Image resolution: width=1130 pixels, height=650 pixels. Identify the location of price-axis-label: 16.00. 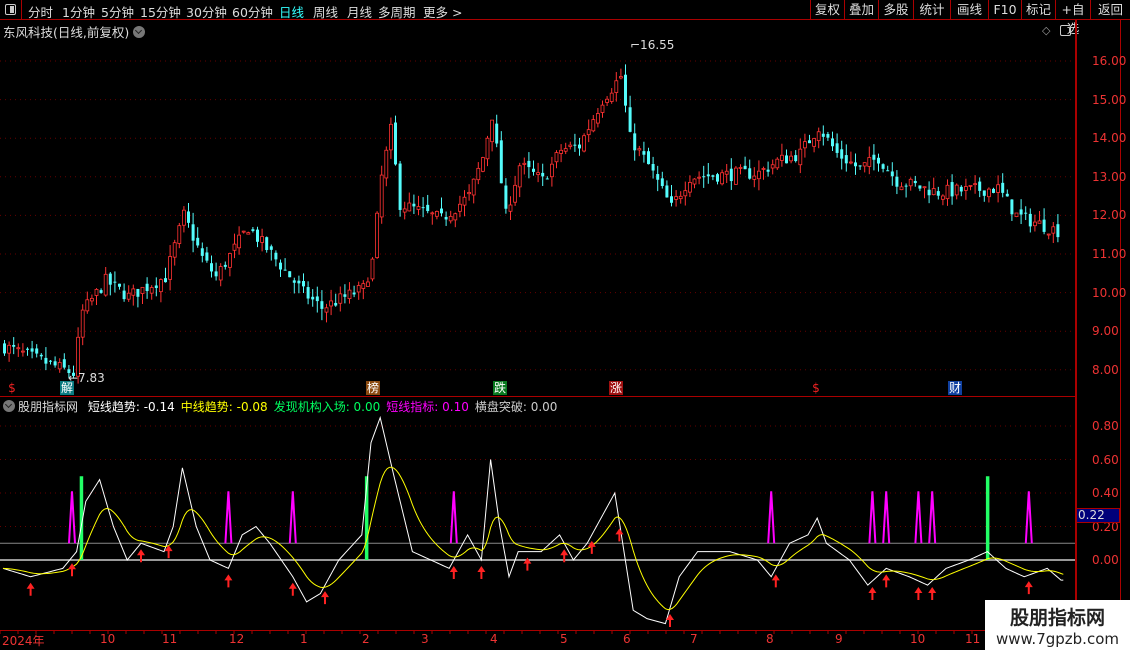
(1109, 61).